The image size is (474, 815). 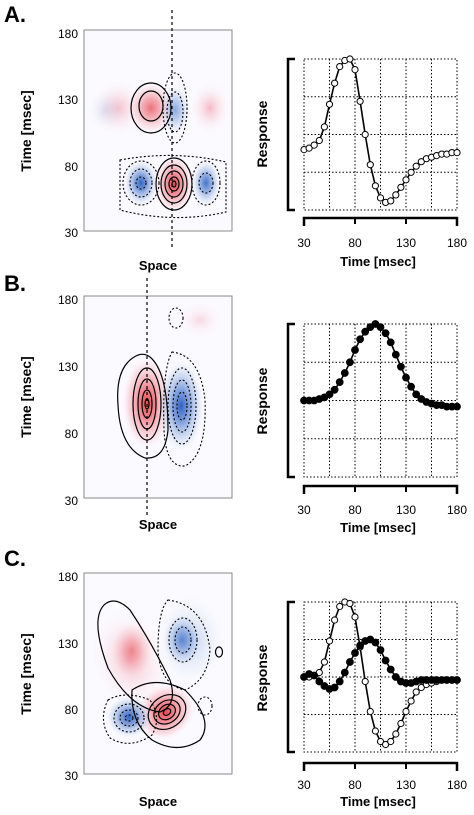 What do you see at coordinates (355, 510) in the screenshot?
I see `response-b-xtick: 80` at bounding box center [355, 510].